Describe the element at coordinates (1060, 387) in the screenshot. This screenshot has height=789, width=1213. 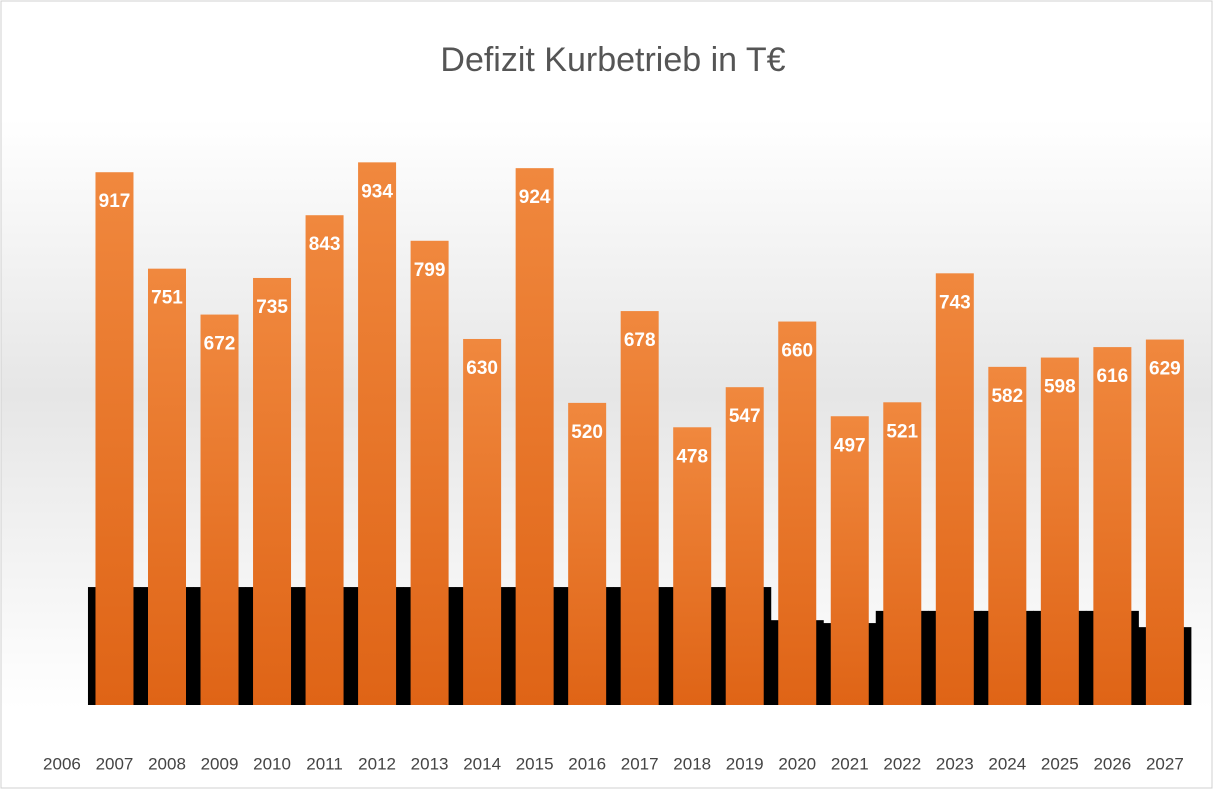
I see `value-label: 598` at that location.